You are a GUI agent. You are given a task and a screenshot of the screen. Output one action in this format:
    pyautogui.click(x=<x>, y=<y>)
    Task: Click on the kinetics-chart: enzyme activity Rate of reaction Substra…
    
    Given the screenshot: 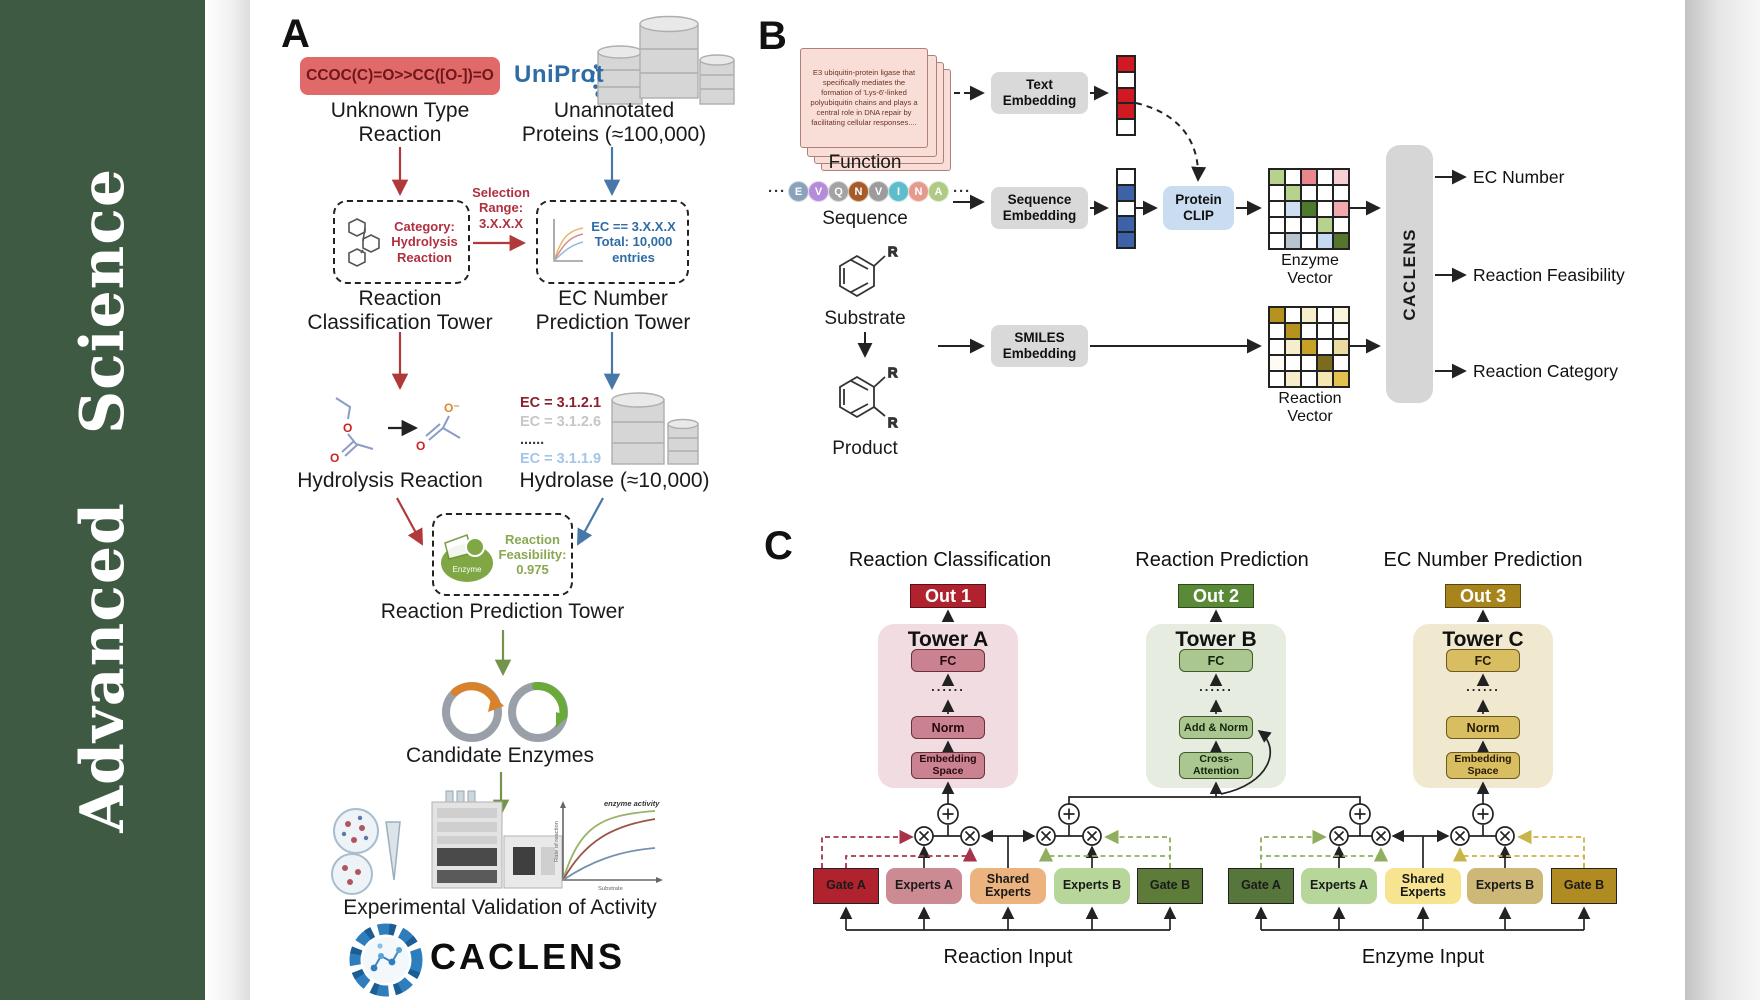 What is the action you would take?
    pyautogui.click(x=608, y=845)
    